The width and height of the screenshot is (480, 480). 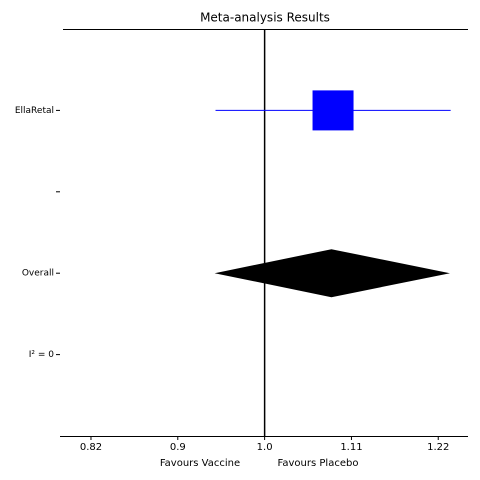 What do you see at coordinates (178, 447) in the screenshot?
I see `x-tick-label: 0.9` at bounding box center [178, 447].